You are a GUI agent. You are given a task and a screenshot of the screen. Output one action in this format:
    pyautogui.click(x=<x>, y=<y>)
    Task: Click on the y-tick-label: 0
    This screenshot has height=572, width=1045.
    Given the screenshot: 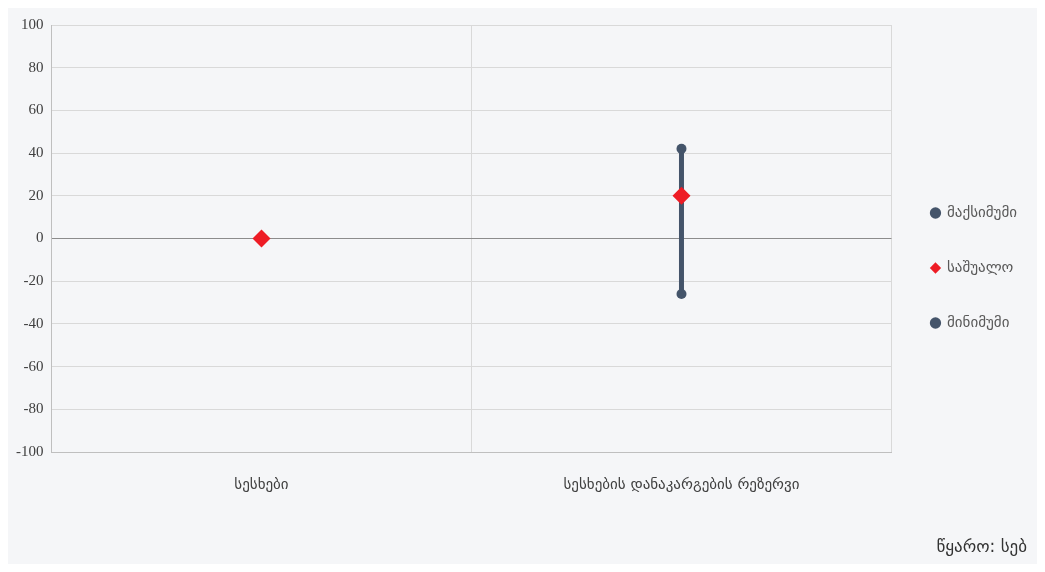 What is the action you would take?
    pyautogui.click(x=40, y=237)
    